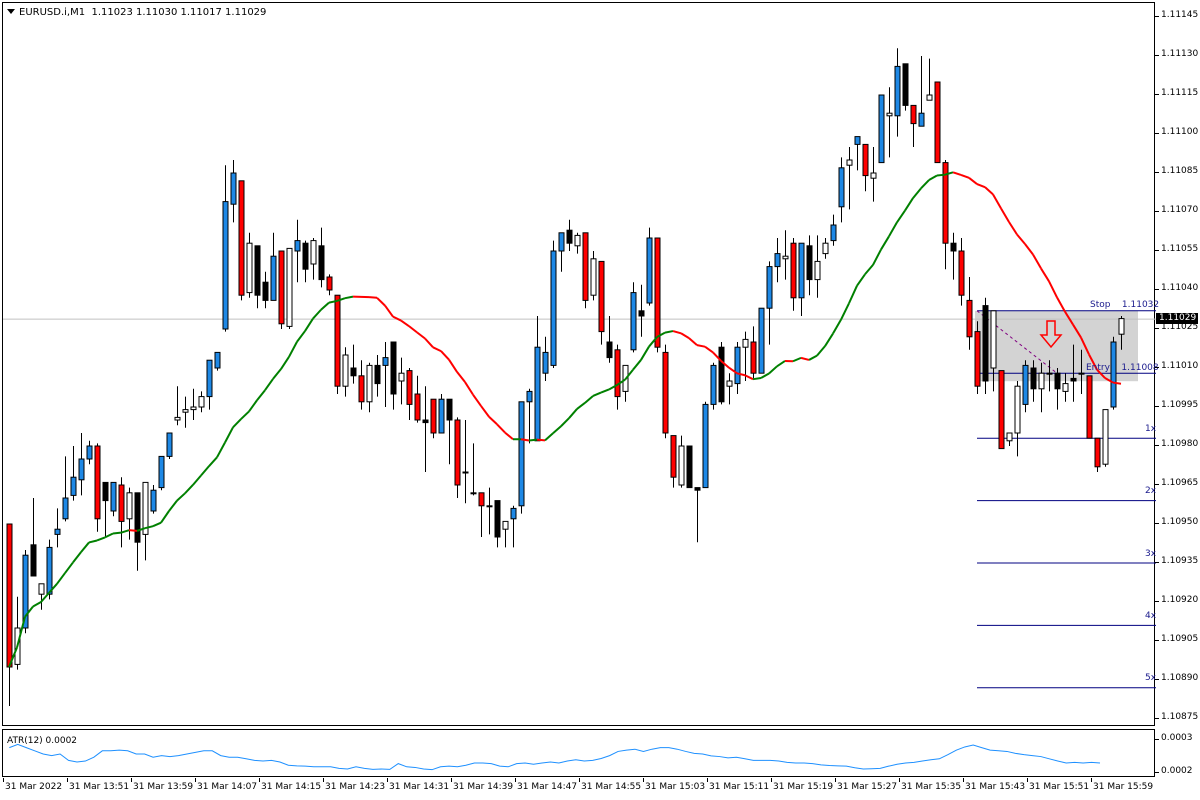 This screenshot has height=800, width=1200. What do you see at coordinates (1122, 785) in the screenshot?
I see `time-tick: 31 Mar 15:59` at bounding box center [1122, 785].